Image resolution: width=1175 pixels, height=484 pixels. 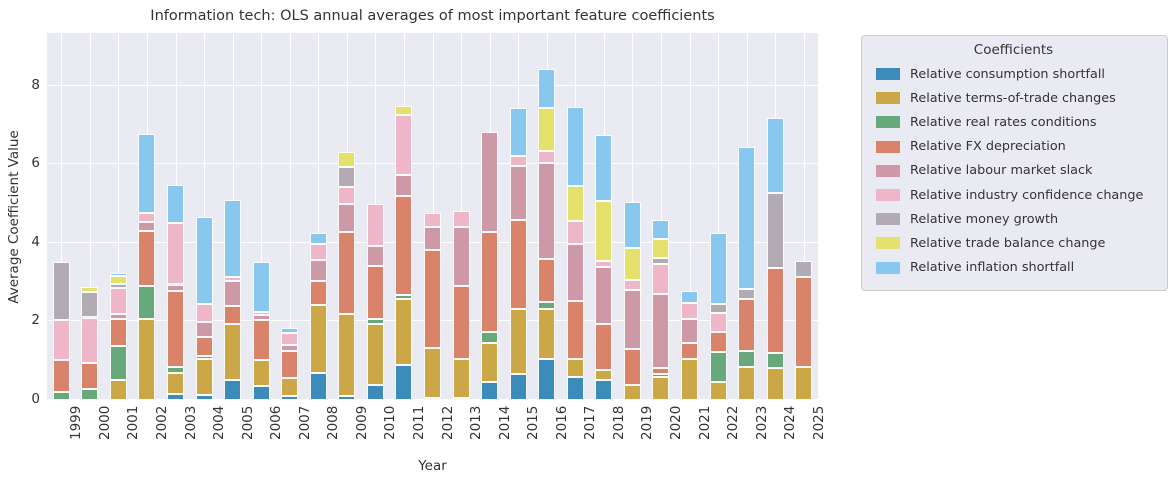 What do you see at coordinates (604, 390) in the screenshot?
I see `segment-2018-relative-consumption-shortfall` at bounding box center [604, 390].